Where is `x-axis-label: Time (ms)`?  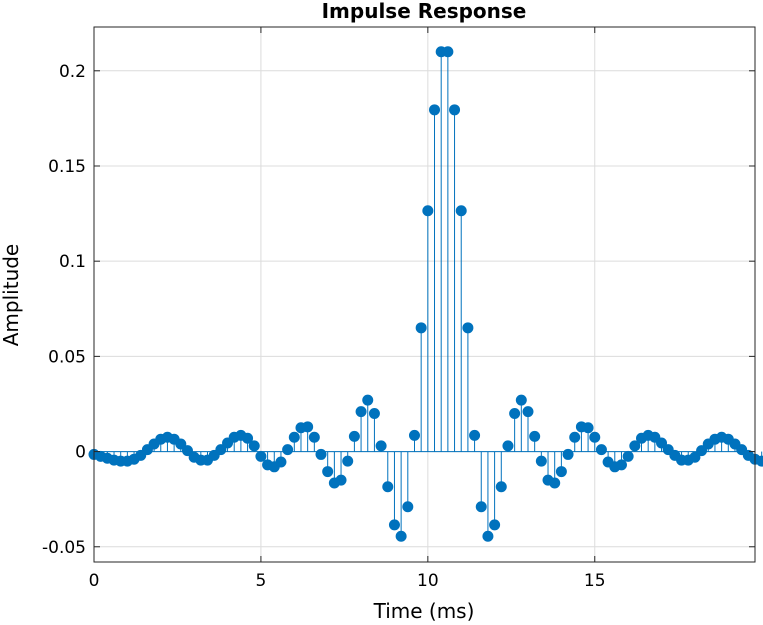 x-axis-label: Time (ms) is located at coordinates (424, 611).